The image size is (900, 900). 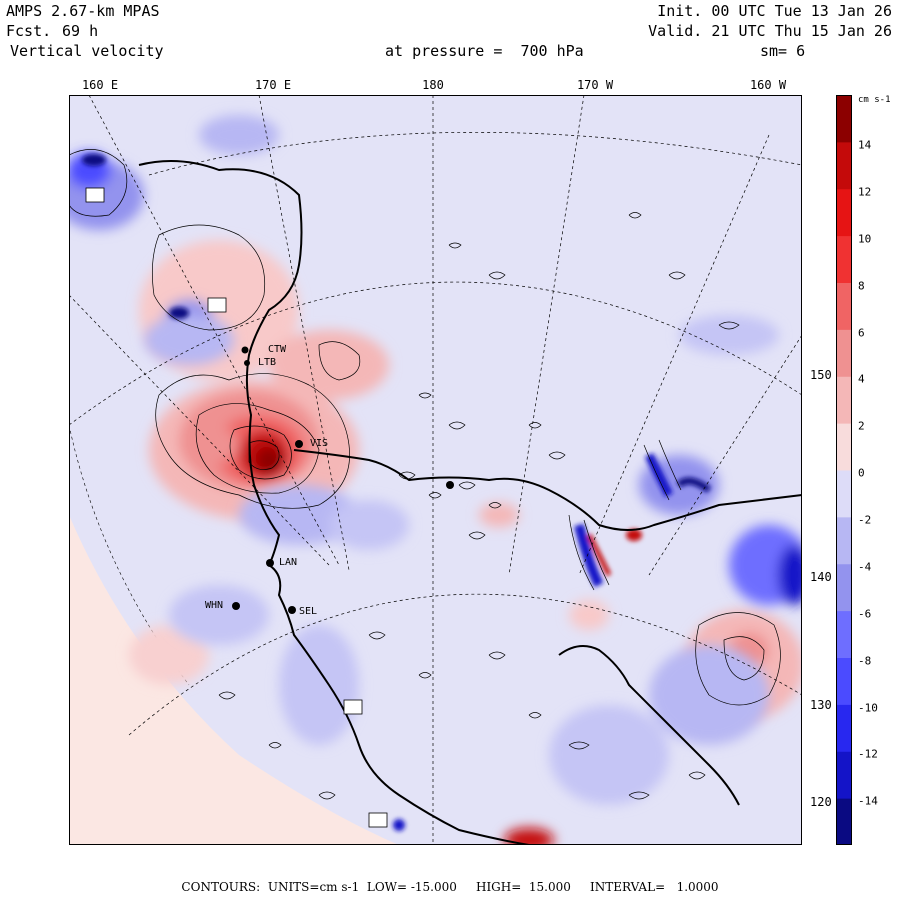 I want to click on field-name: Vertical velocity, so click(x=87, y=51).